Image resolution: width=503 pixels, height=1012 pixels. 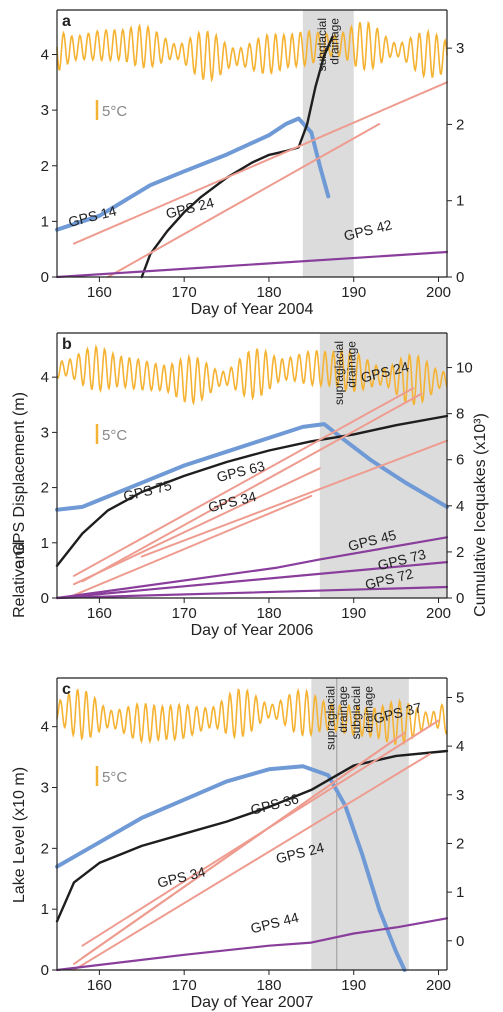 What do you see at coordinates (66, 689) in the screenshot?
I see `panel-letter: c` at bounding box center [66, 689].